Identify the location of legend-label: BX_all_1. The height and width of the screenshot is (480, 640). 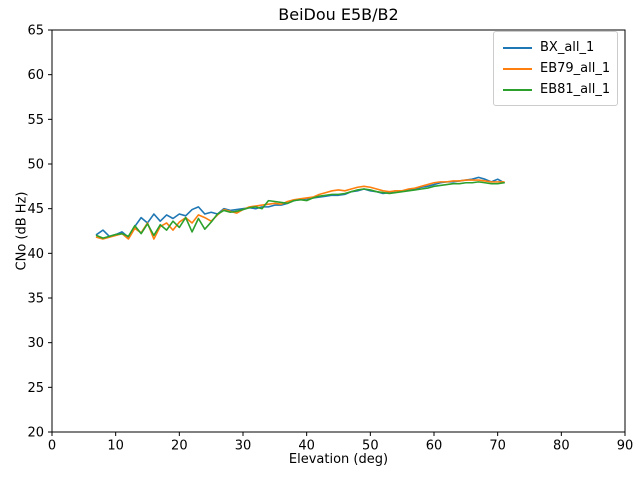
(567, 47).